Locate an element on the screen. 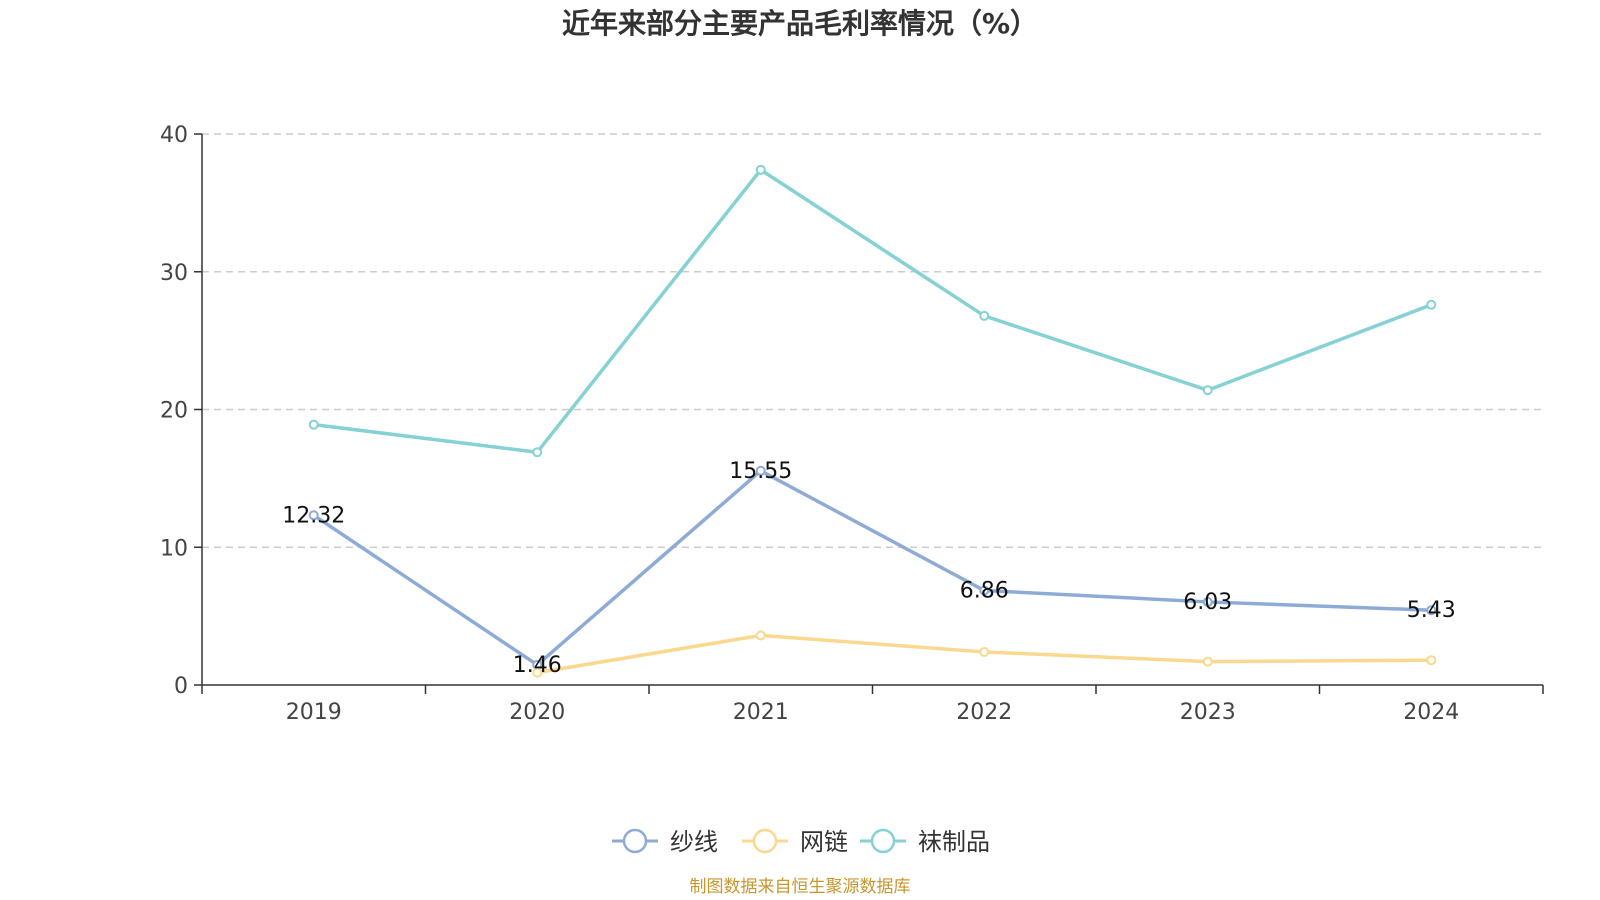 This screenshot has width=1600, height=900. legend-label: 纱线 is located at coordinates (694, 842).